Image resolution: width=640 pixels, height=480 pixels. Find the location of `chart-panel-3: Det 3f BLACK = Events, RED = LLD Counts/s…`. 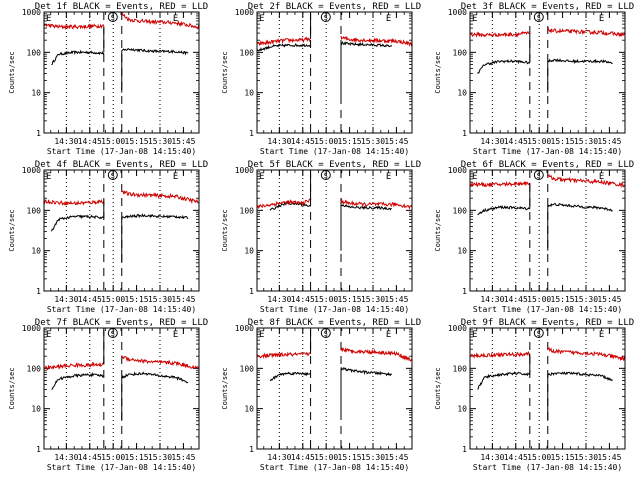

chart-panel-3: Det 3f BLACK = Events, RED = LLD Counts/s… is located at coordinates (534, 79).